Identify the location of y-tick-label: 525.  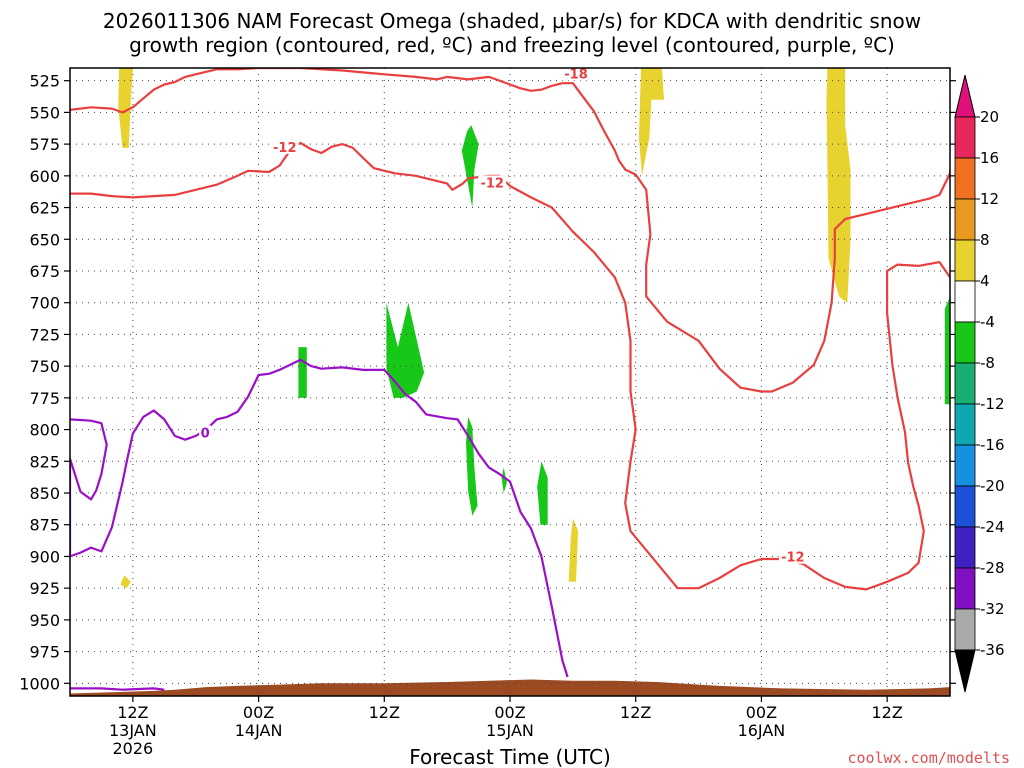
(44, 81).